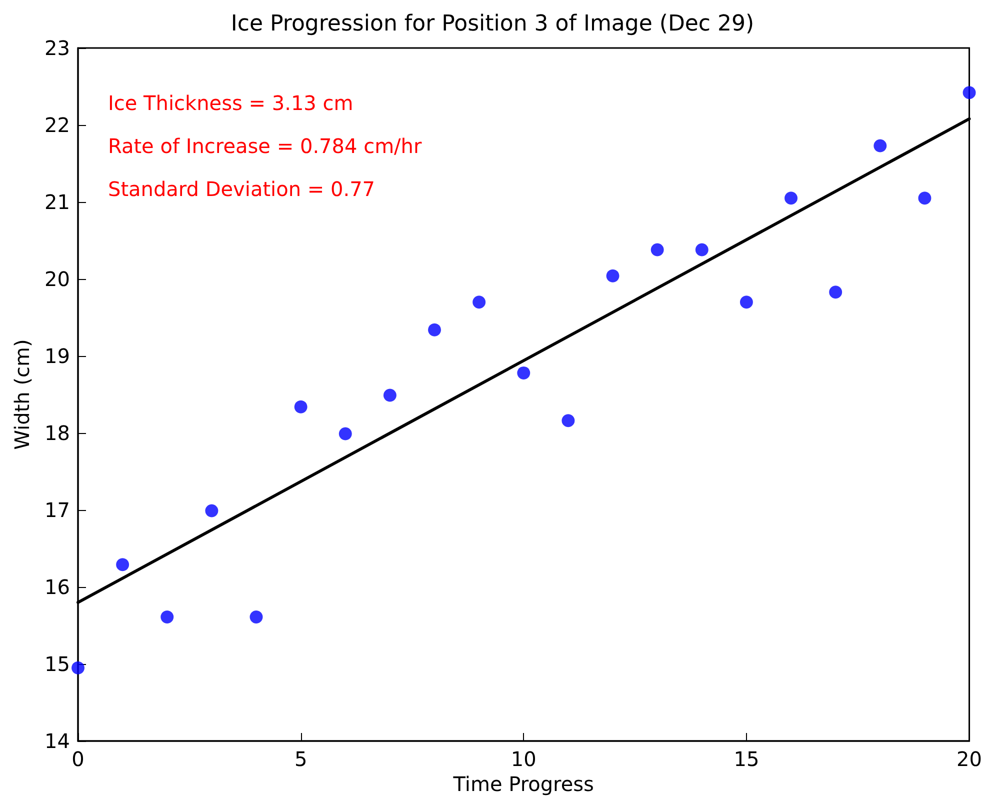 This screenshot has width=985, height=801. Describe the element at coordinates (57, 279) in the screenshot. I see `y-tick-label: 20` at that location.